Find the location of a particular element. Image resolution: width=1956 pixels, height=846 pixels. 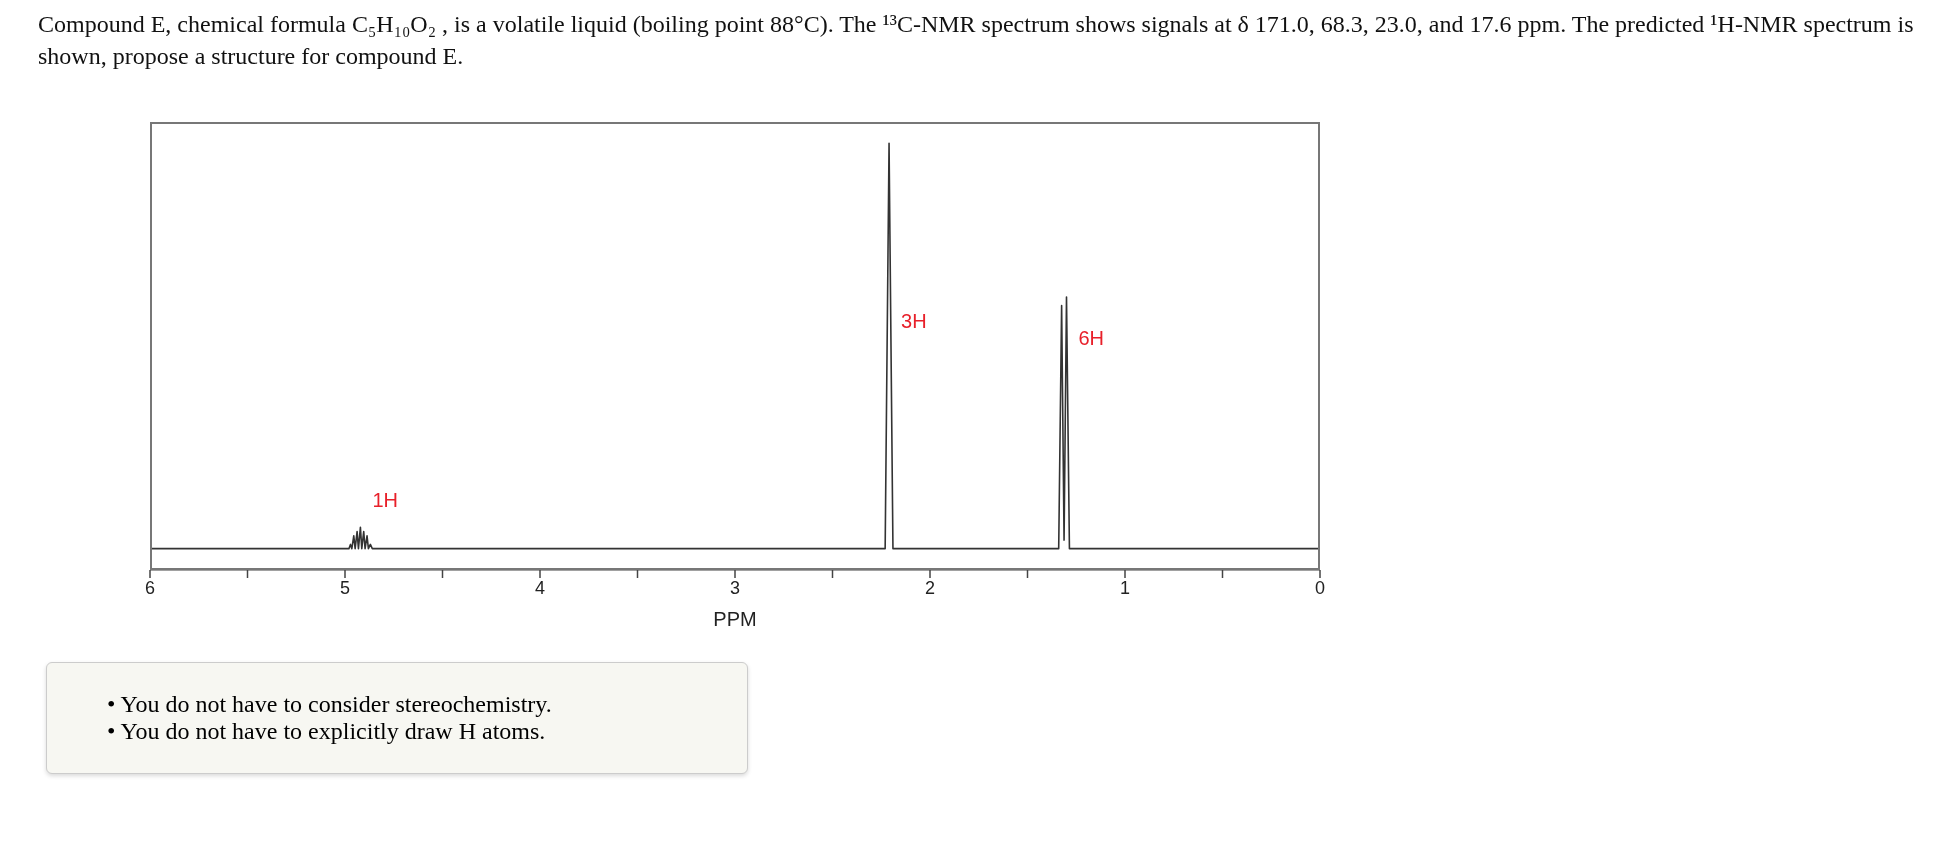

x-tick-label: 3 is located at coordinates (735, 588).